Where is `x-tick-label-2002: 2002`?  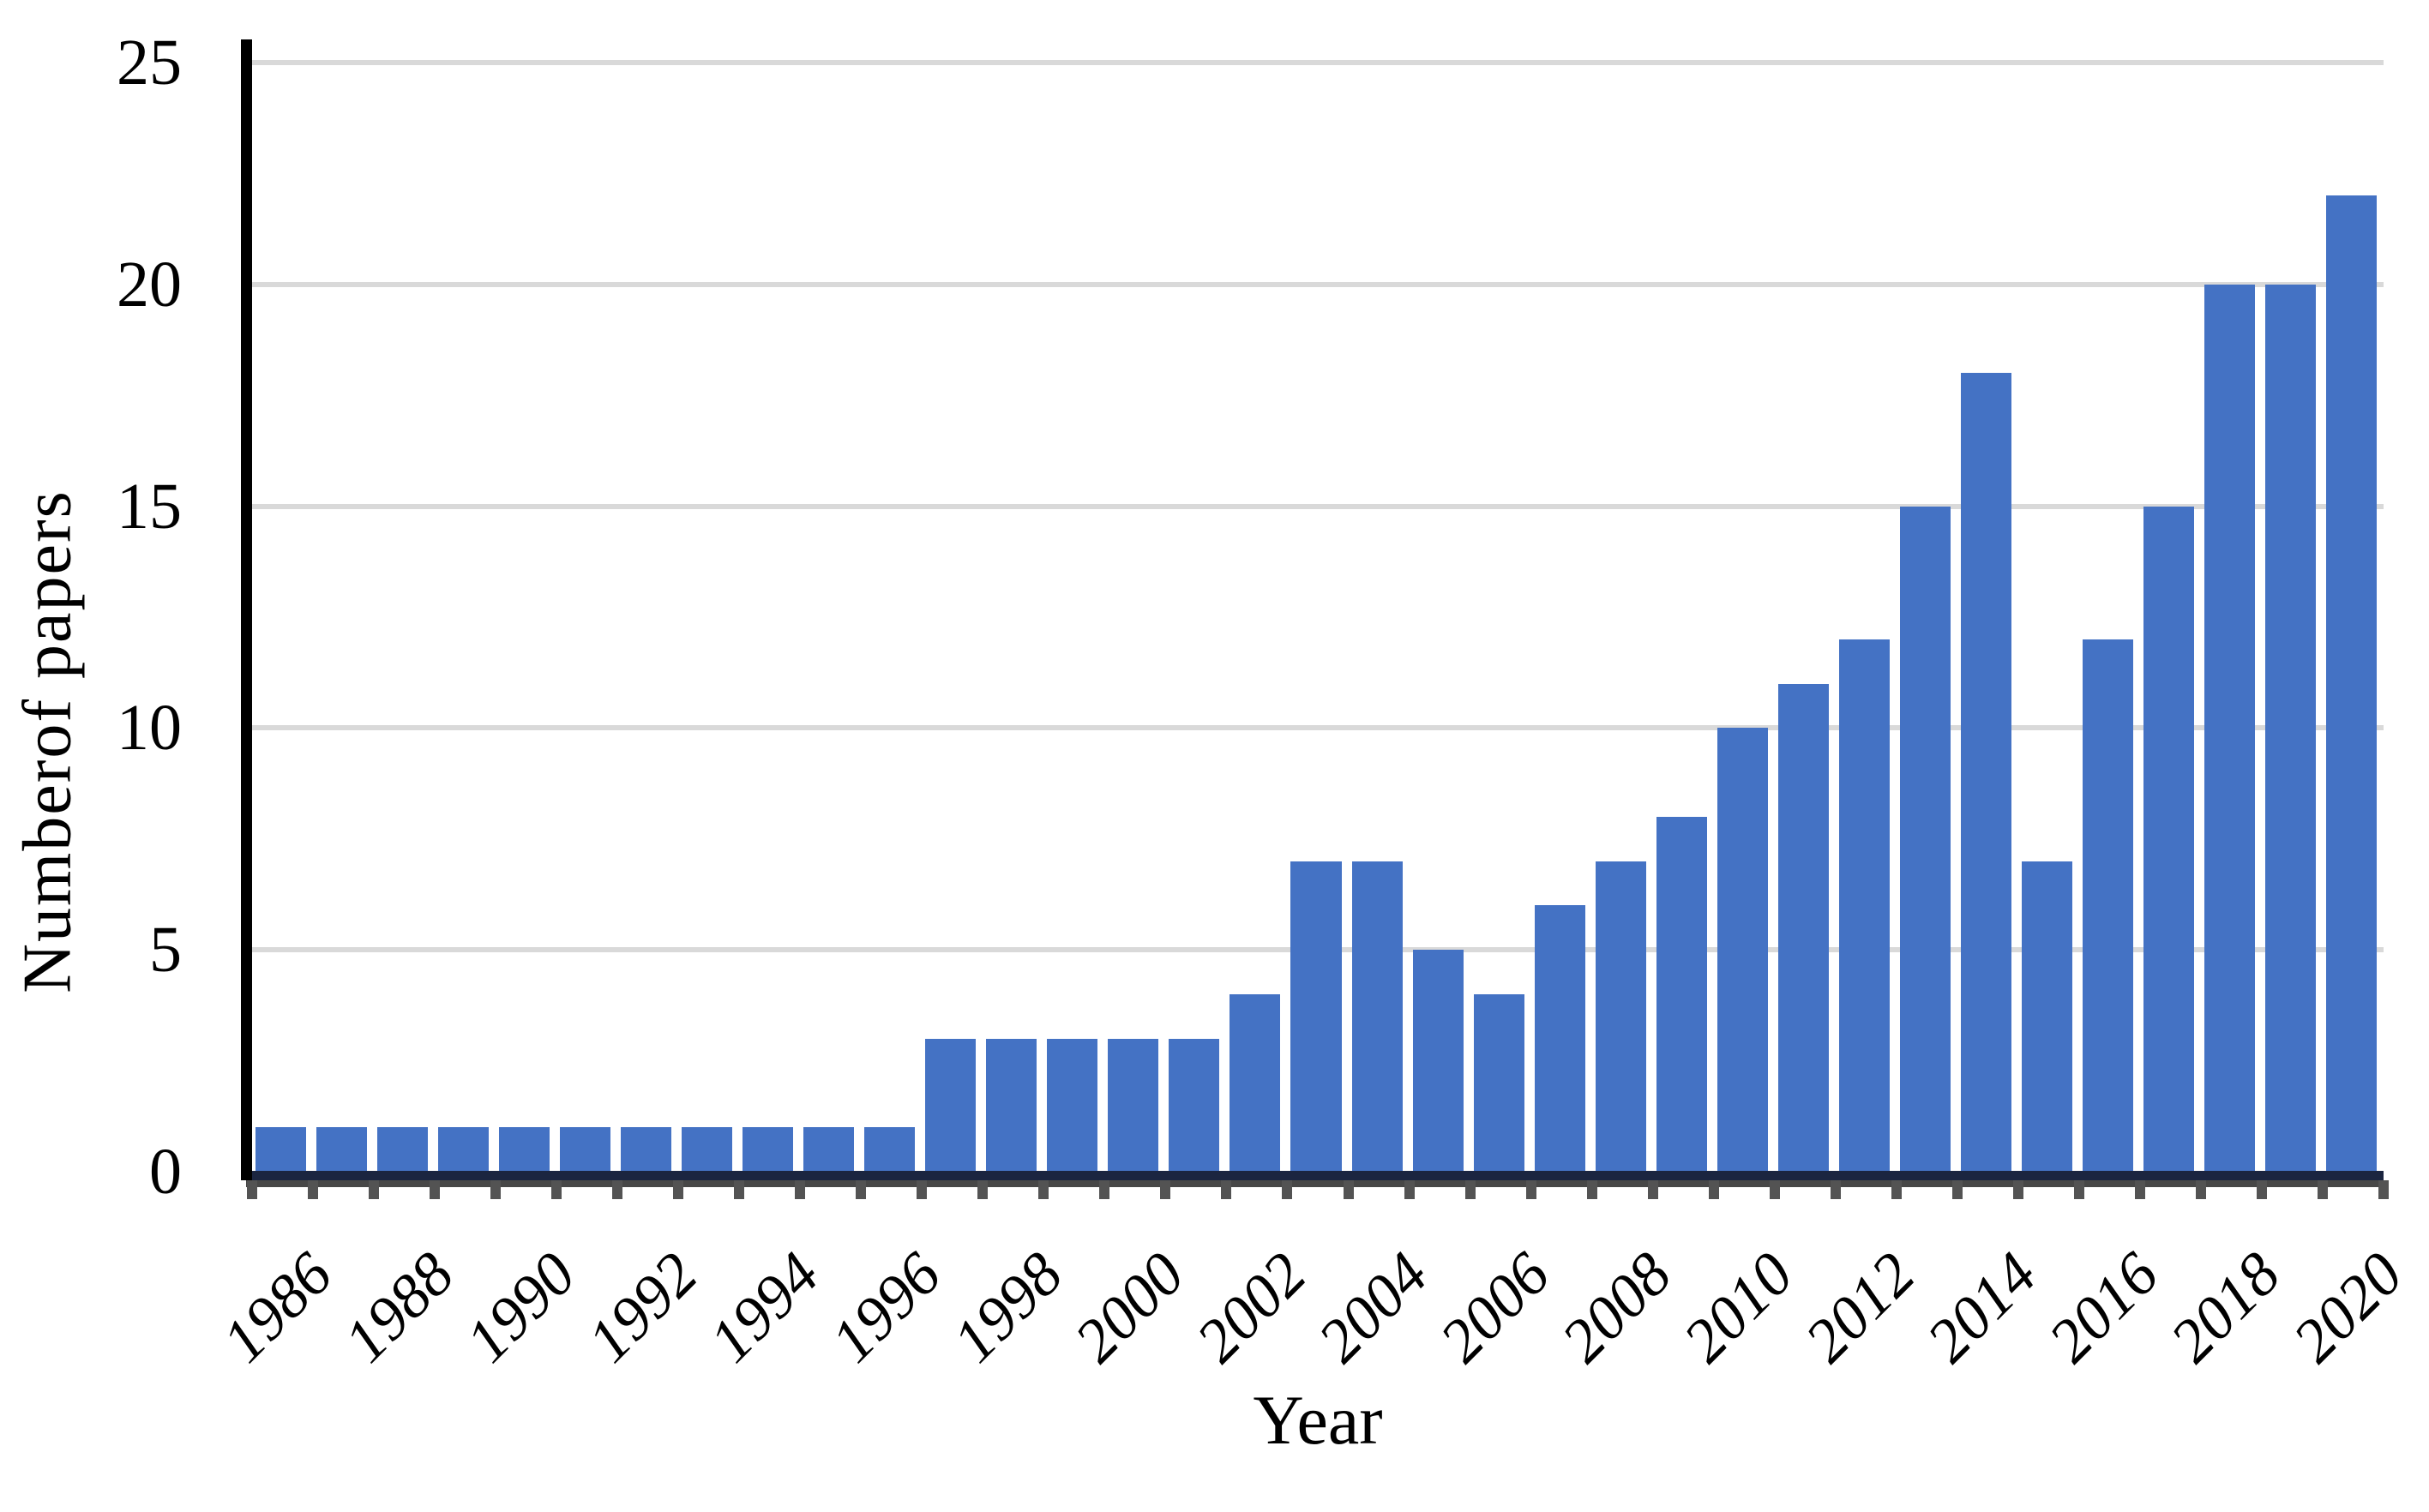 x-tick-label-2002: 2002 is located at coordinates (1252, 1307).